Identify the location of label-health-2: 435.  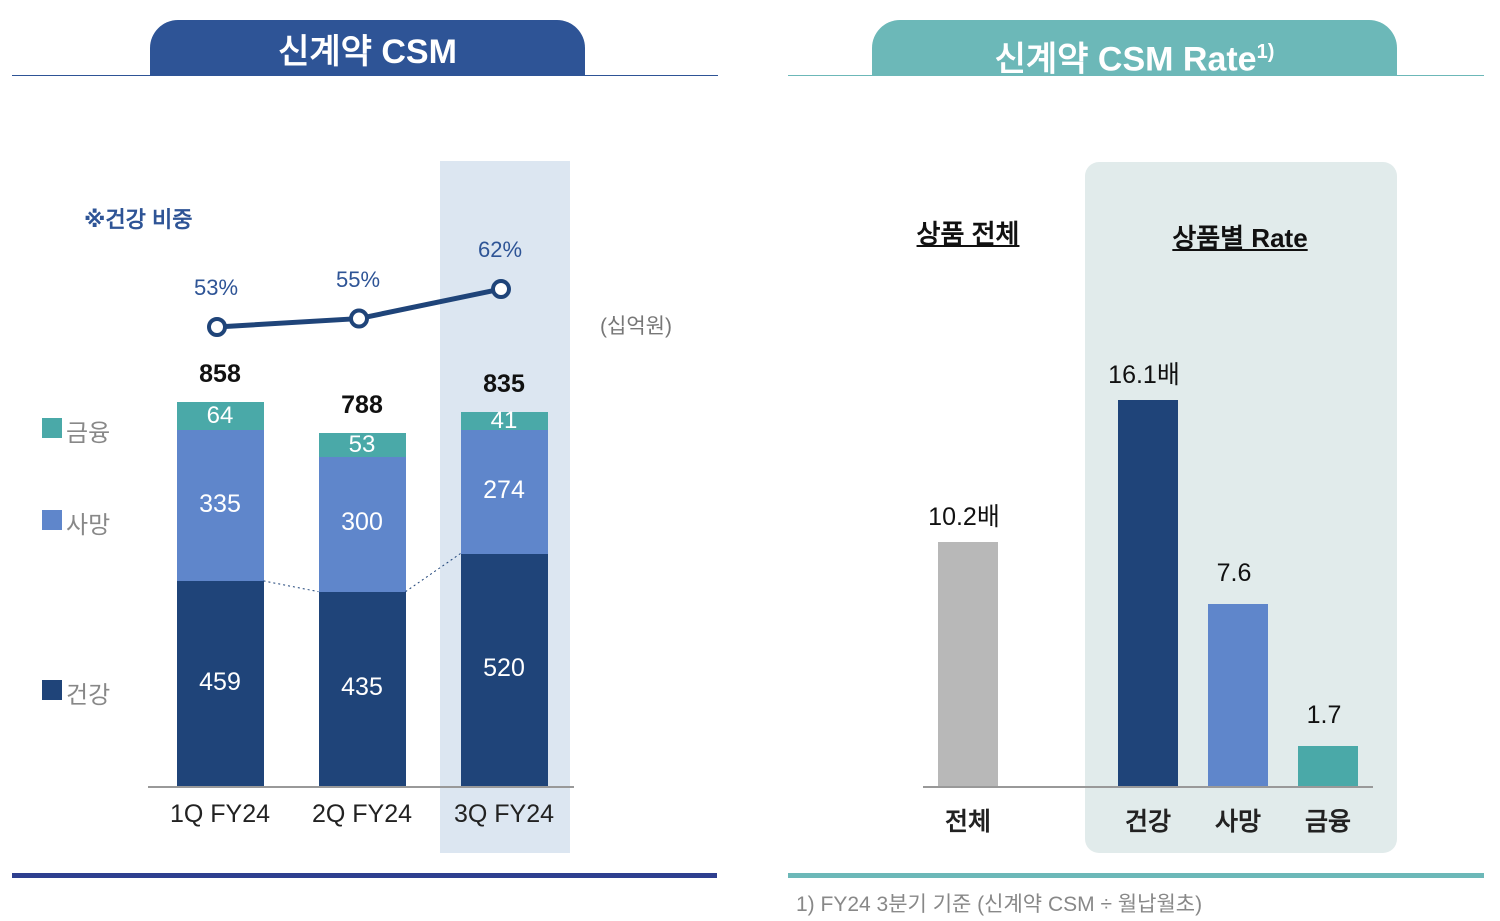
(362, 687).